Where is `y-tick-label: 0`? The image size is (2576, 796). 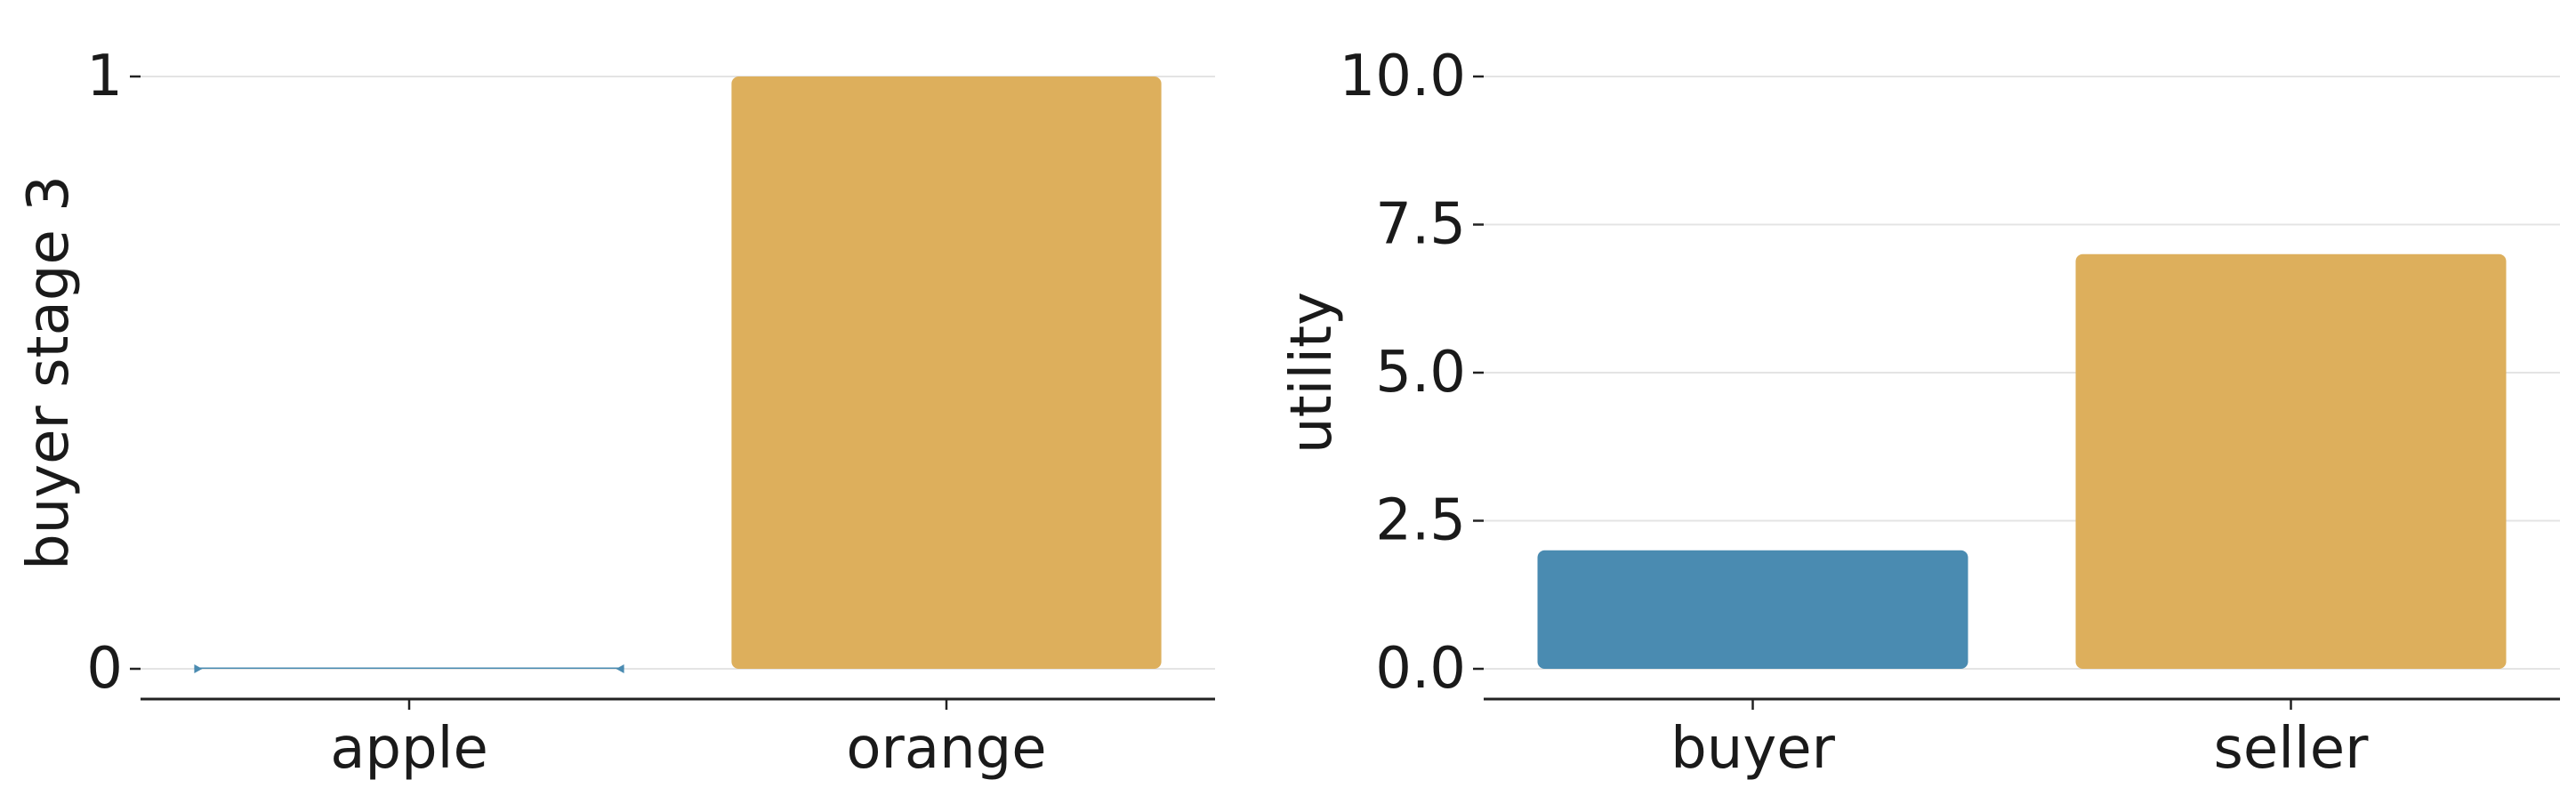
y-tick-label: 0 is located at coordinates (104, 669).